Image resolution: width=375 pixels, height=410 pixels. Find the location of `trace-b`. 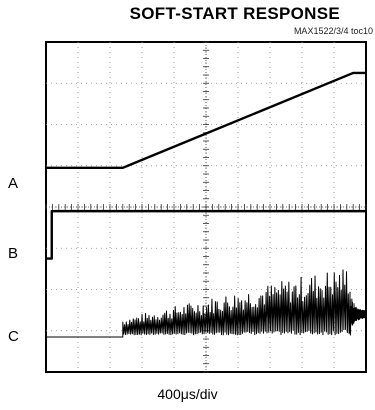

trace-b is located at coordinates (206, 234).